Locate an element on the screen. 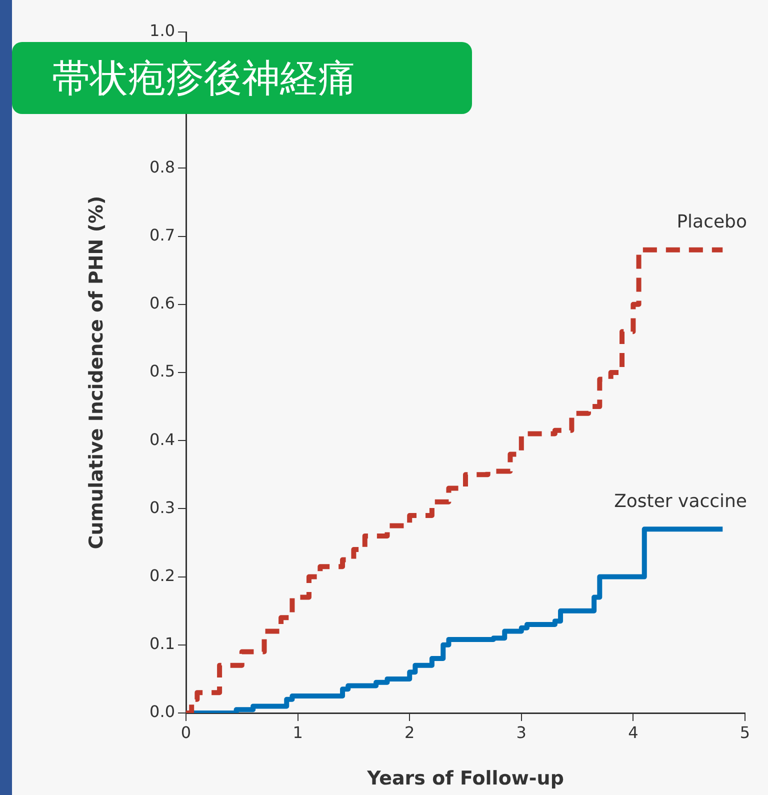 The width and height of the screenshot is (768, 795). y-tick-label: 0.3 is located at coordinates (162, 507).